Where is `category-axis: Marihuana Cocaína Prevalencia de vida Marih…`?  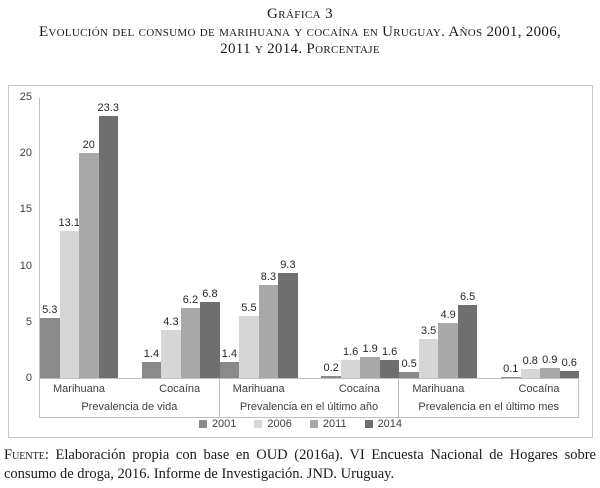 category-axis: Marihuana Cocaína Prevalencia de vida Marih… is located at coordinates (309, 398).